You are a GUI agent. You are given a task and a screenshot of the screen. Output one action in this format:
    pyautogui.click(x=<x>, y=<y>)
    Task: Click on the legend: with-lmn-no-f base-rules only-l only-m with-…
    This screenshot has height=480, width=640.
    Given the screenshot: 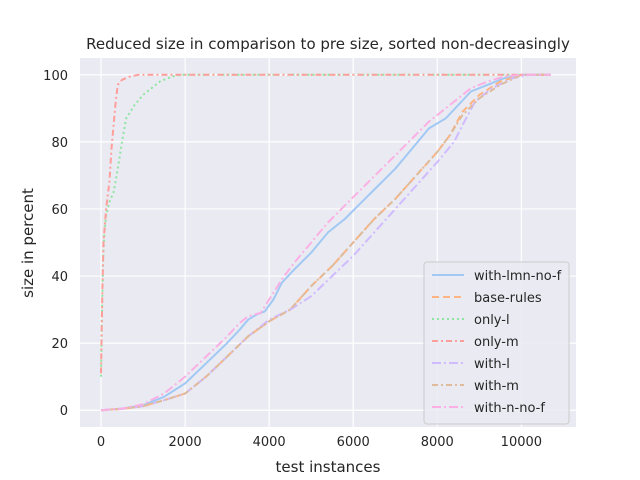 What is the action you would take?
    pyautogui.click(x=496, y=343)
    